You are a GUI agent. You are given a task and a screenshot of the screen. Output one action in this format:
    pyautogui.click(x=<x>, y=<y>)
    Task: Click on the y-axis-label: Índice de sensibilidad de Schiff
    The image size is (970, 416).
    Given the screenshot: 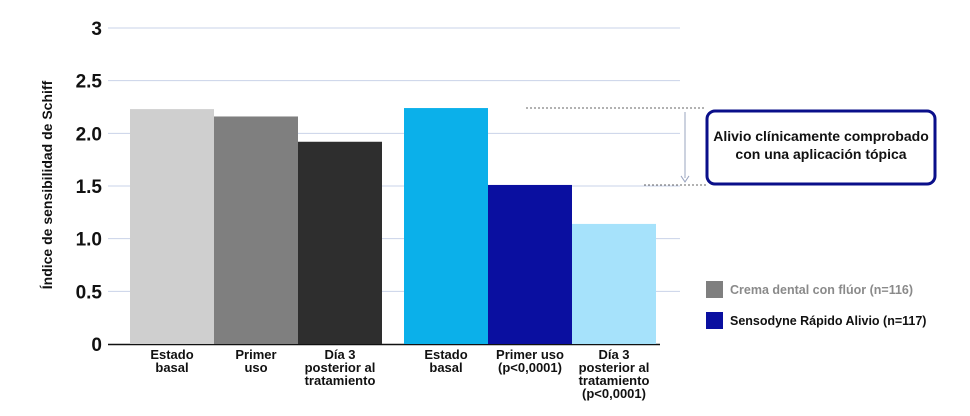 What is the action you would take?
    pyautogui.click(x=47, y=184)
    